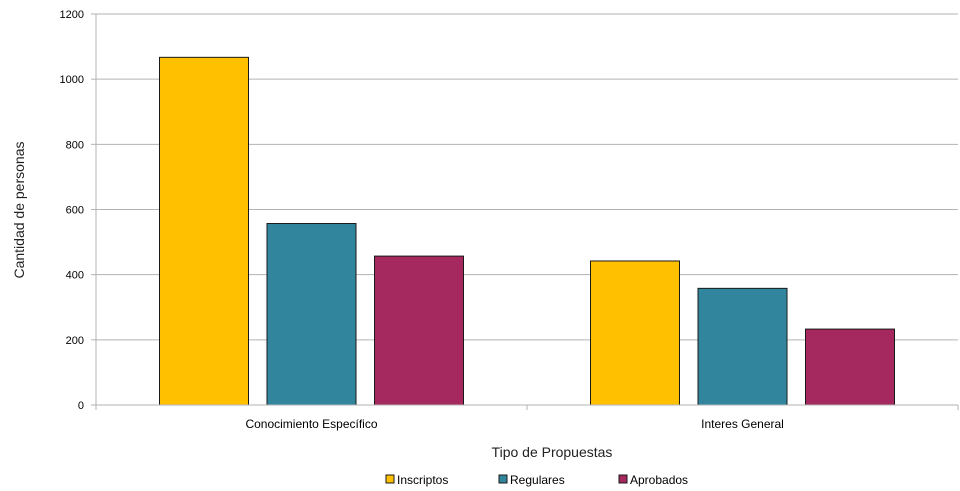  I want to click on legend-label: Inscriptos, so click(422, 480).